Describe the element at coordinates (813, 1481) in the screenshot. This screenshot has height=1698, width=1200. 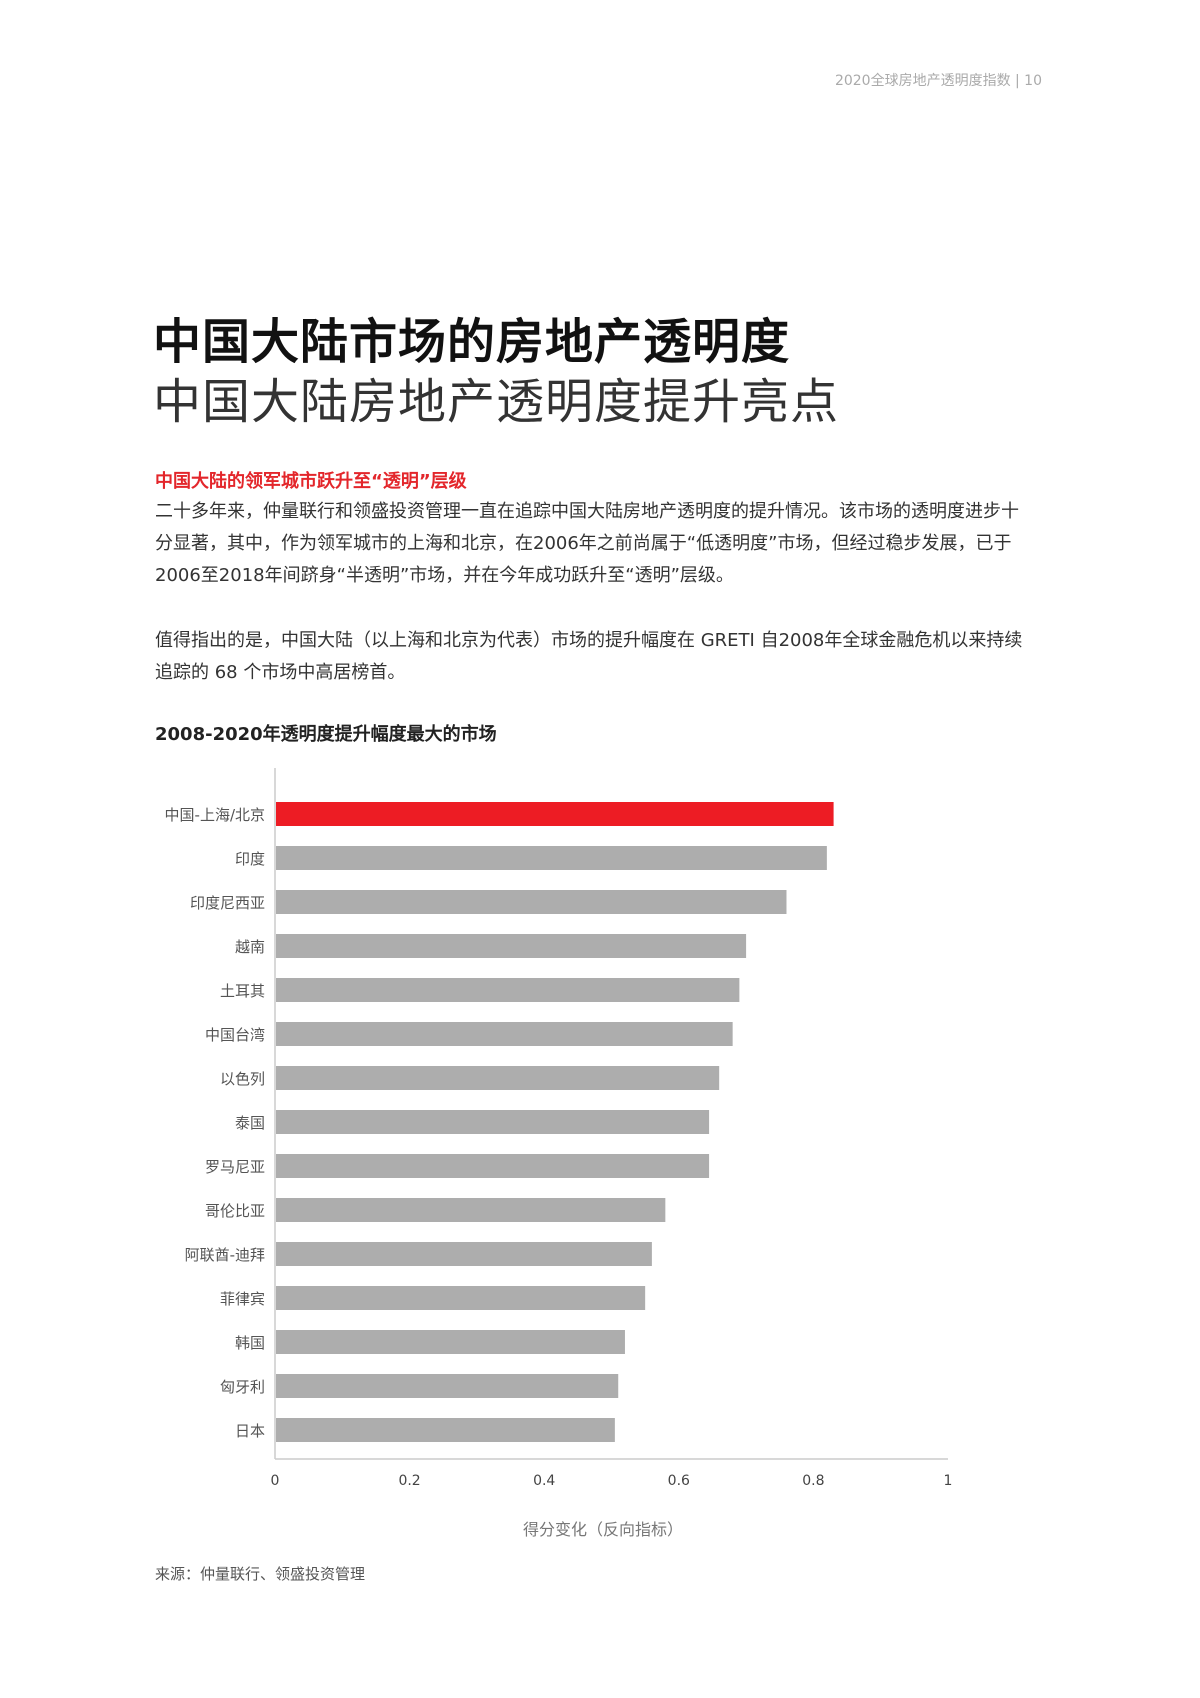
I see `x-tick-label: 0.8` at that location.